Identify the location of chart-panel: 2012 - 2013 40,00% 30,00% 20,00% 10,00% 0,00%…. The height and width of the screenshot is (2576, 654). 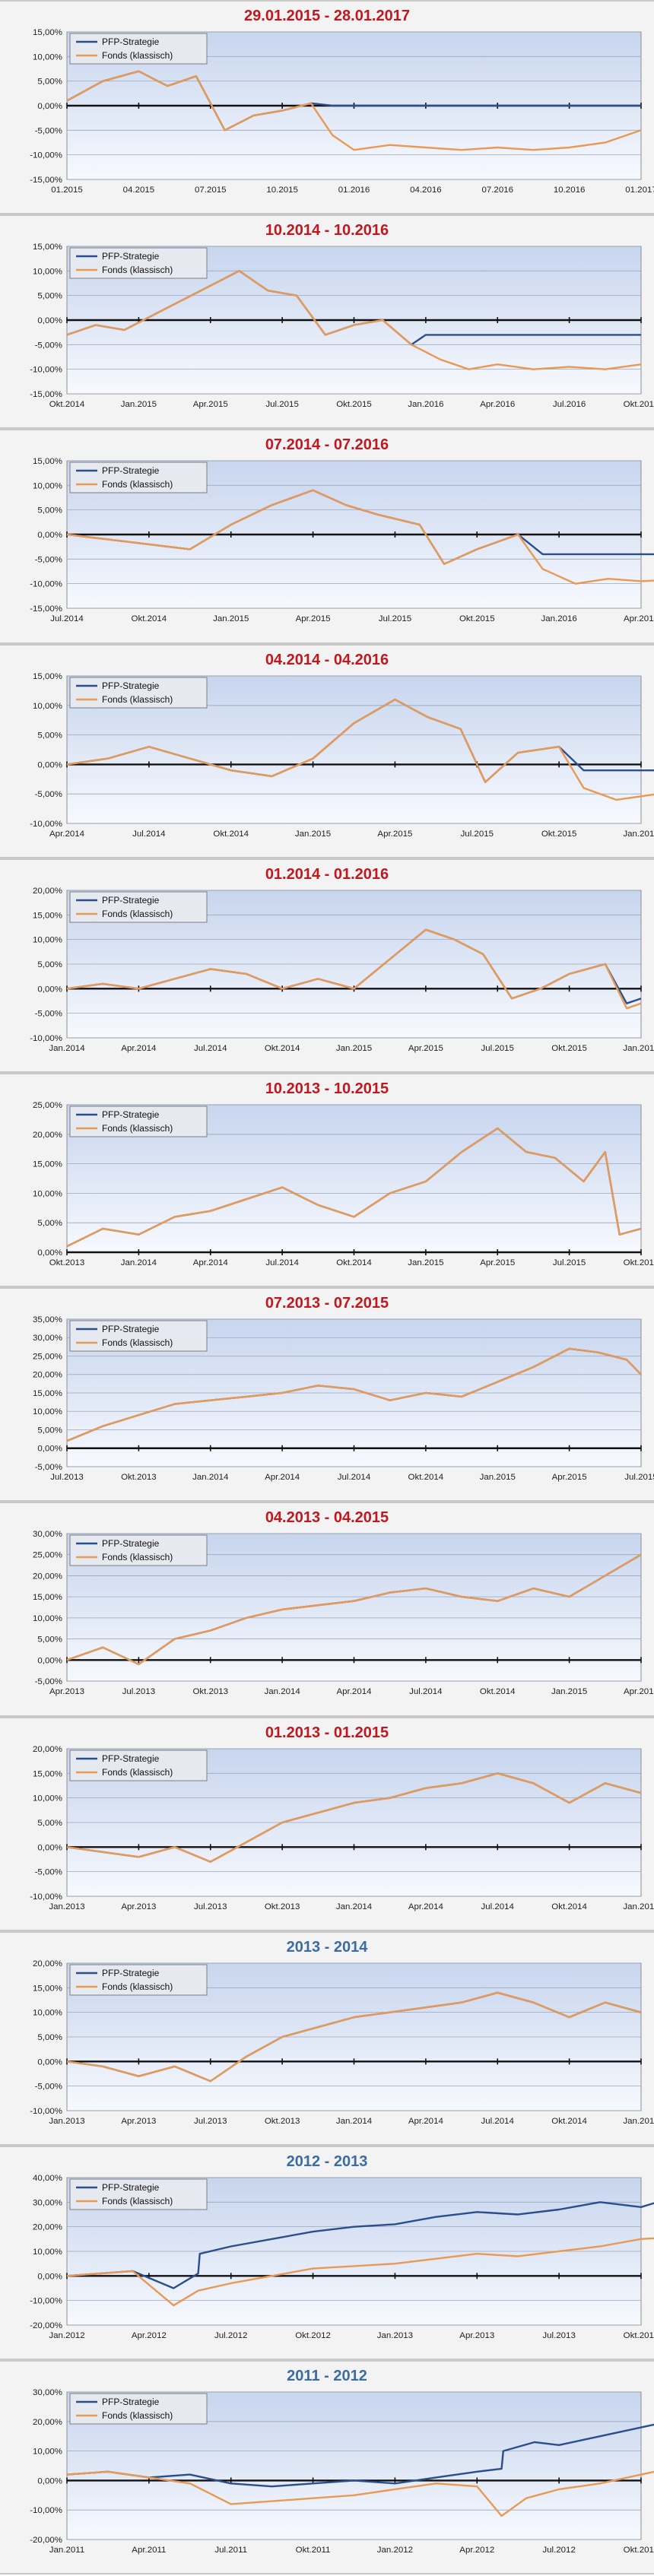
(327, 2253).